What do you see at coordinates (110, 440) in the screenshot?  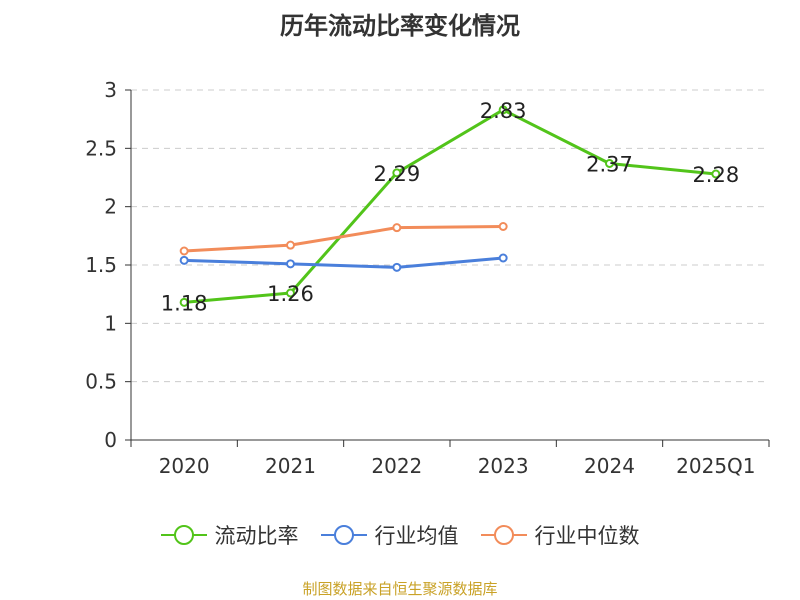 I see `y-tick-label: 0` at bounding box center [110, 440].